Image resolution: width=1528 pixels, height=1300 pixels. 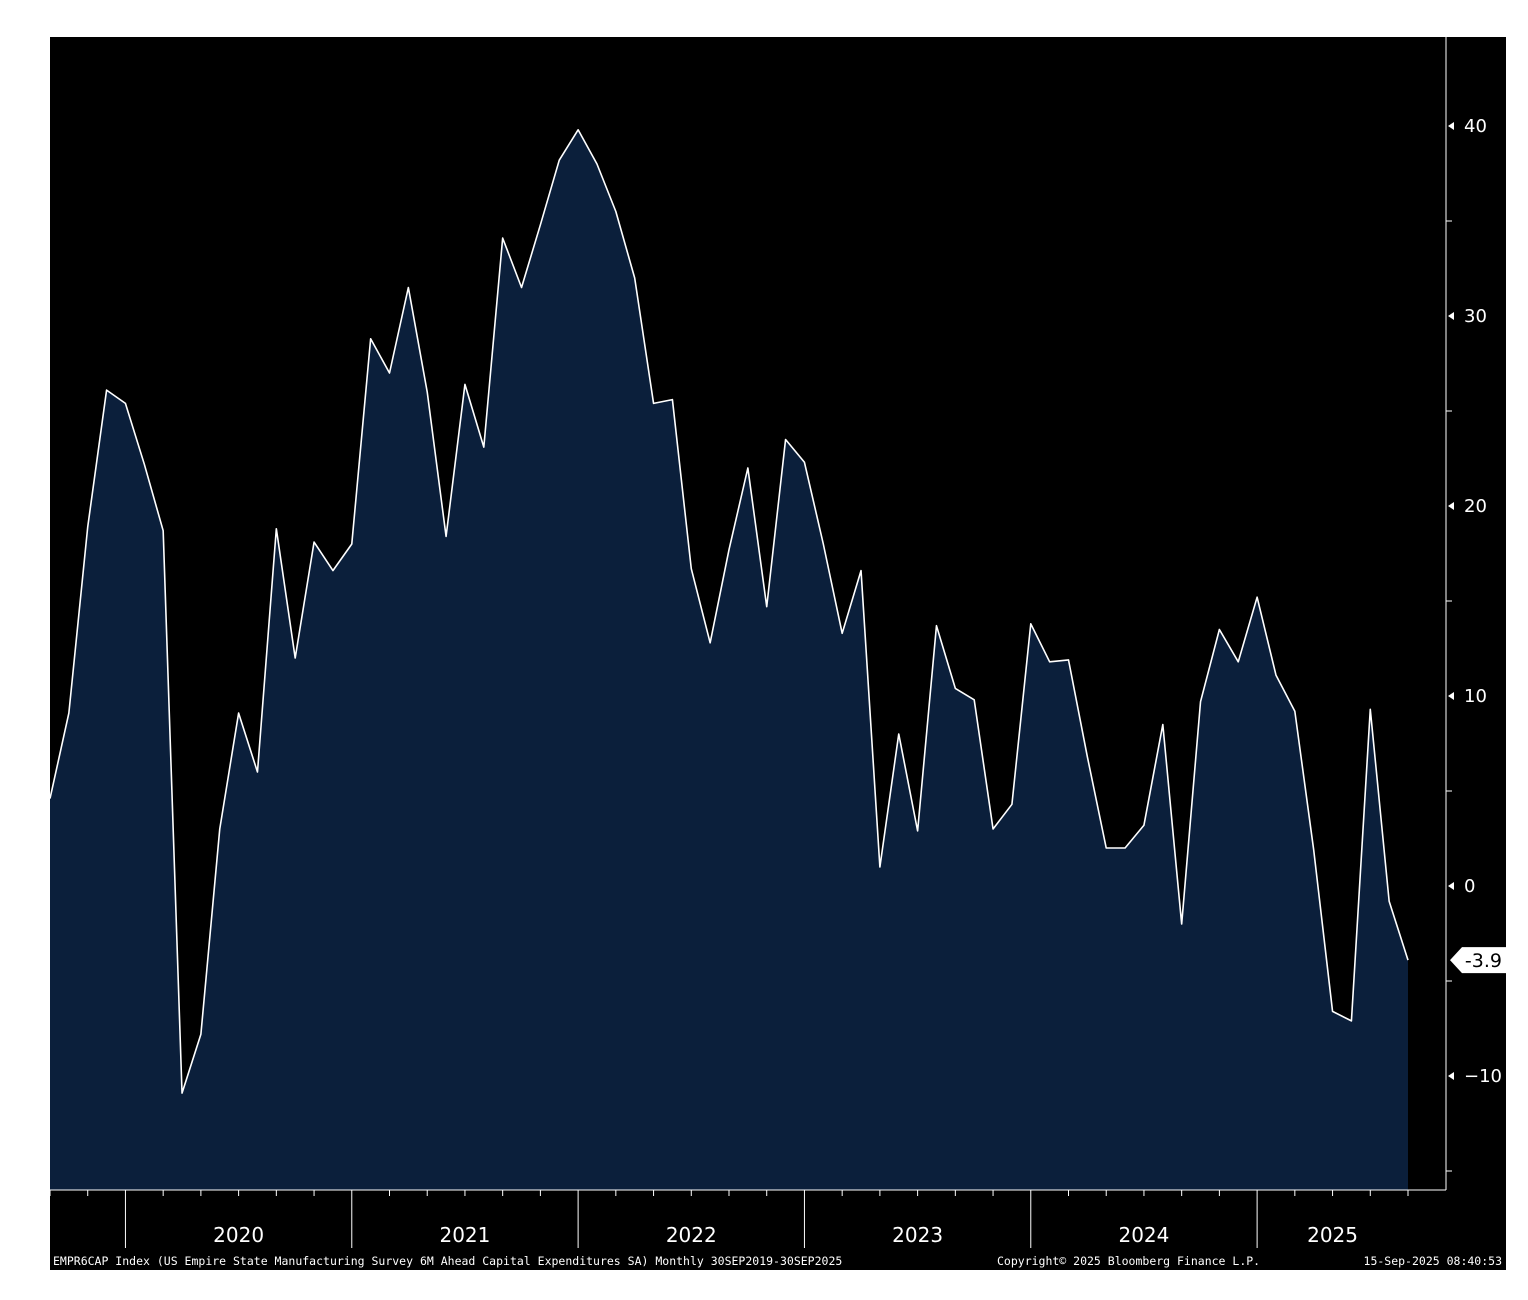 What do you see at coordinates (1475, 316) in the screenshot?
I see `y-tick-label: 30` at bounding box center [1475, 316].